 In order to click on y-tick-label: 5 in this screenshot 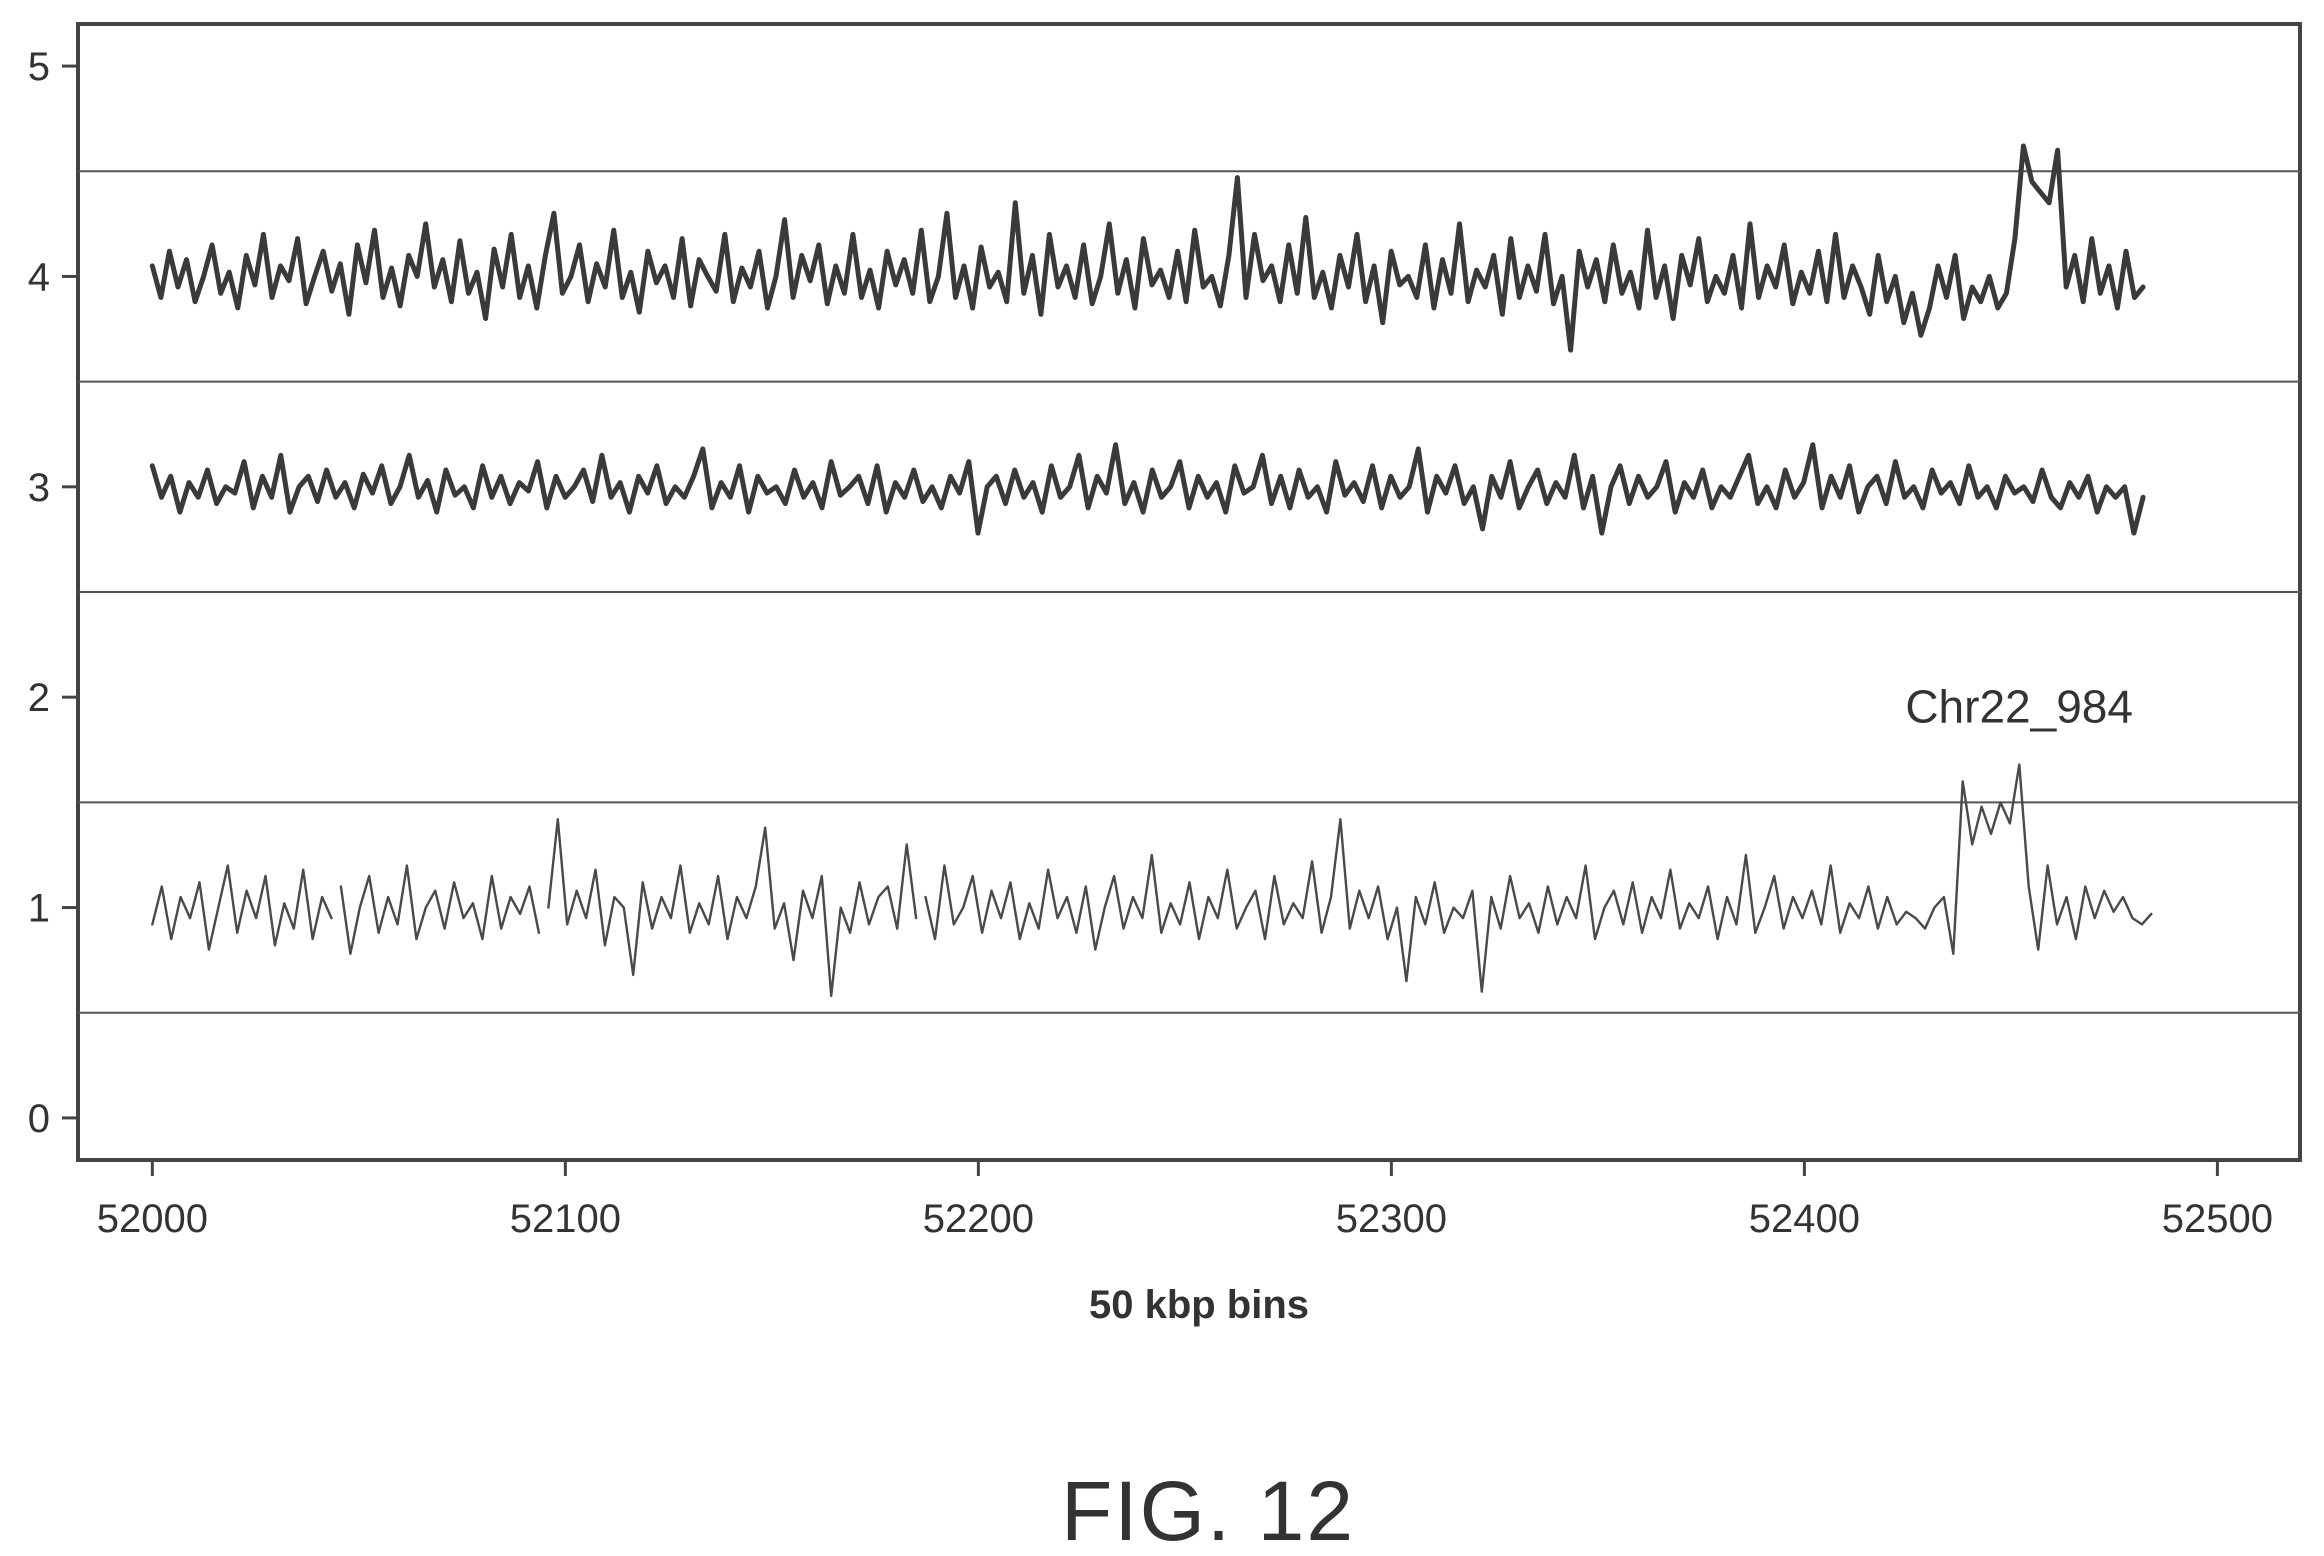, I will do `click(39, 67)`.